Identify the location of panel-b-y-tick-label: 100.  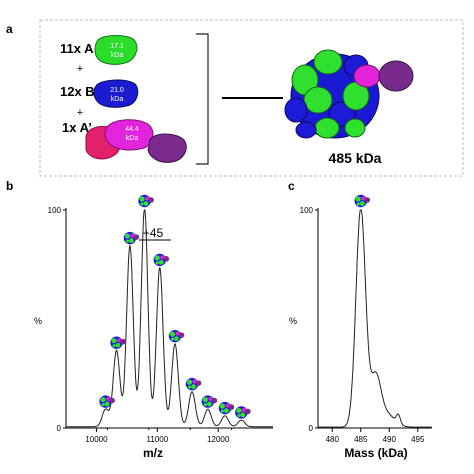
(55, 210).